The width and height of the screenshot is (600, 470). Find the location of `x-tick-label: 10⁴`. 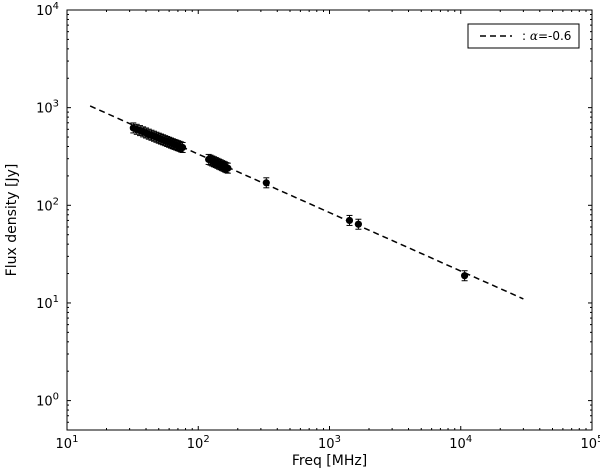

x-tick-label: 10⁴ is located at coordinates (460, 443).